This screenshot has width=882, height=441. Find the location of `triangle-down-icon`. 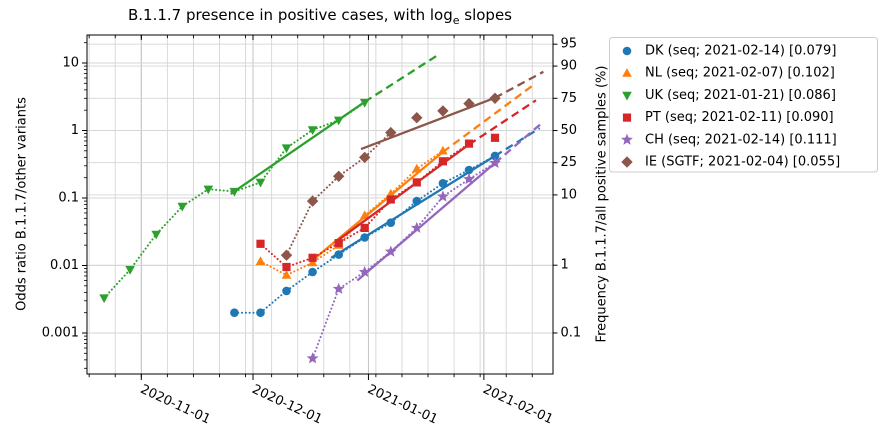

triangle-down-icon is located at coordinates (627, 96).